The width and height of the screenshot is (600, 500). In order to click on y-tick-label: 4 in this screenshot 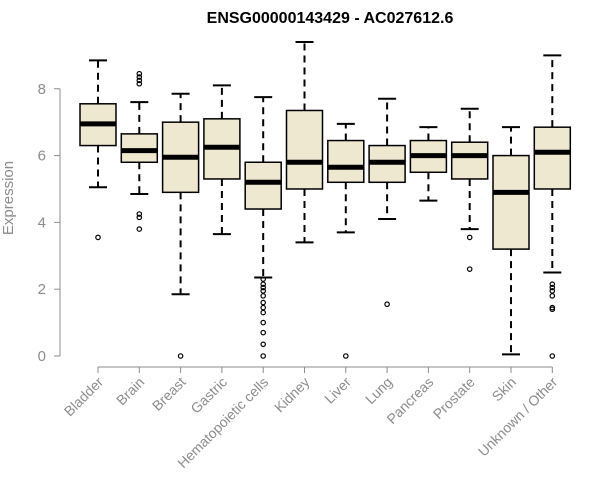, I will do `click(42, 222)`.